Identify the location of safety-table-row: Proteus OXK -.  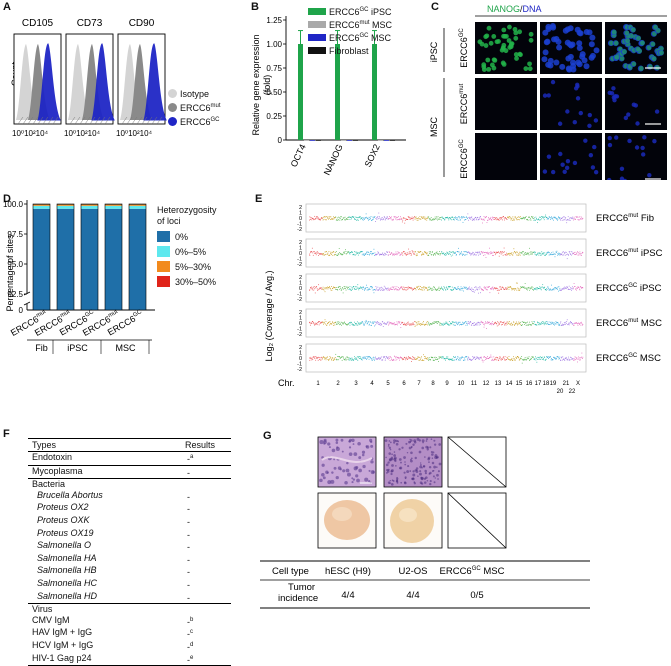
(113, 520).